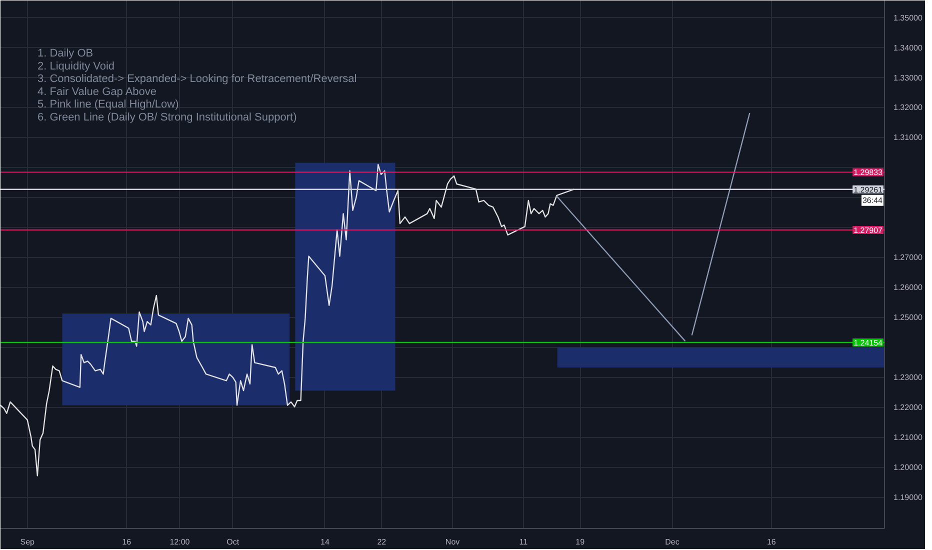  I want to click on y-tick-label: 1.32000, so click(908, 107).